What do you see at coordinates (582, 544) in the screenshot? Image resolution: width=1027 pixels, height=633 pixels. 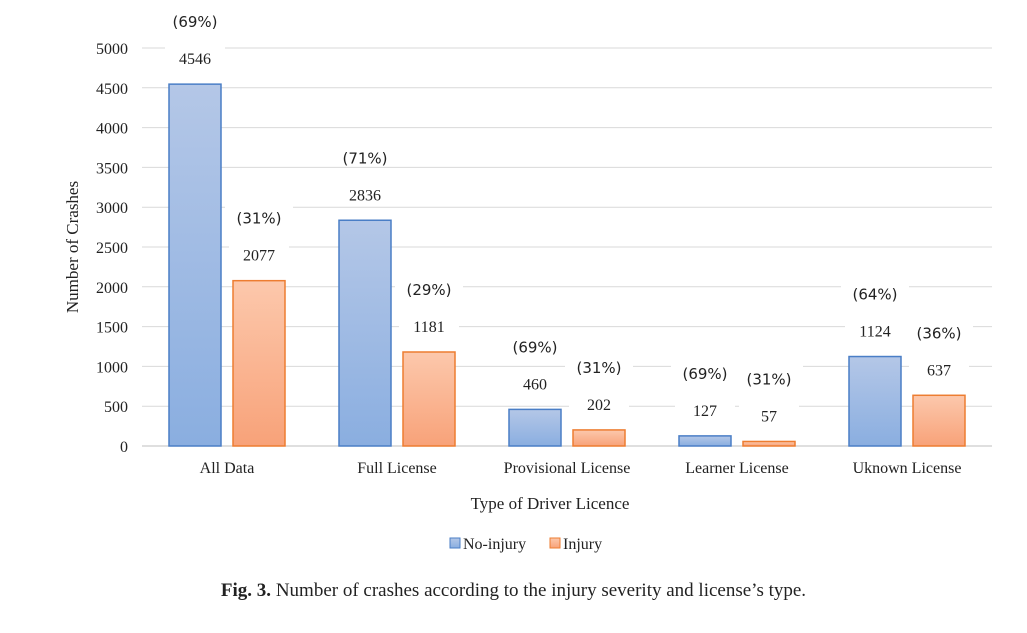 I see `legend-label: Injury` at bounding box center [582, 544].